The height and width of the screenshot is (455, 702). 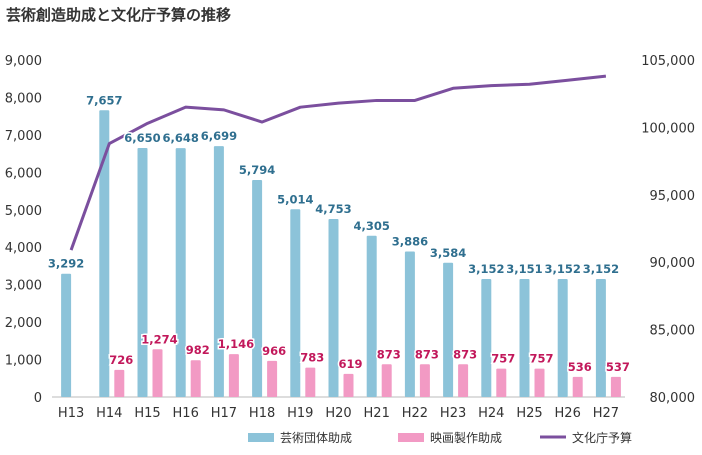 What do you see at coordinates (23, 211) in the screenshot?
I see `y-left-tick-label: 5,000` at bounding box center [23, 211].